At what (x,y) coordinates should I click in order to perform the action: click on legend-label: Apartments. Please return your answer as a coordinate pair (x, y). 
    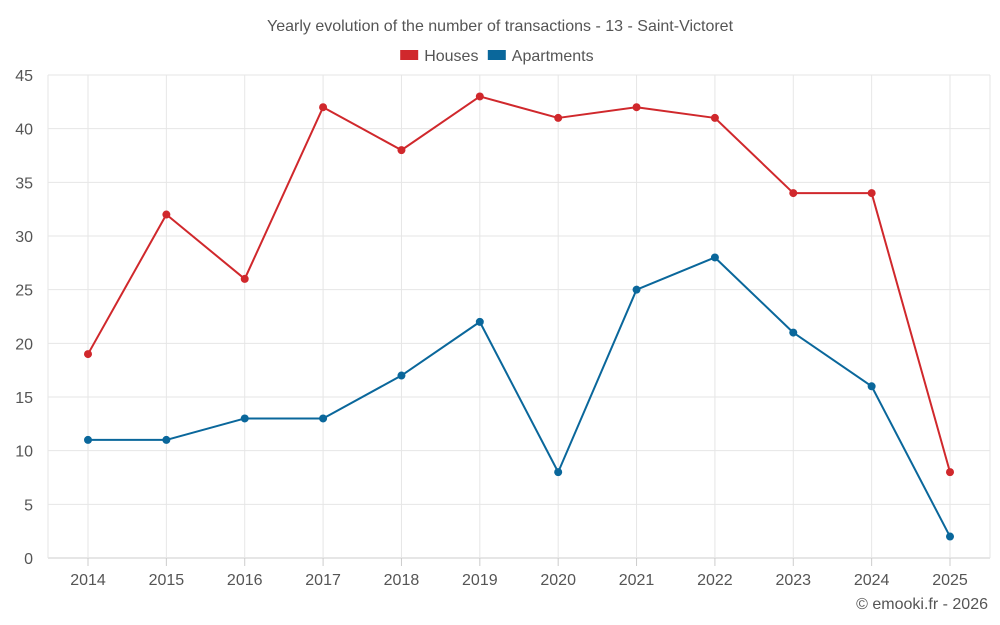
    Looking at the image, I should click on (553, 56).